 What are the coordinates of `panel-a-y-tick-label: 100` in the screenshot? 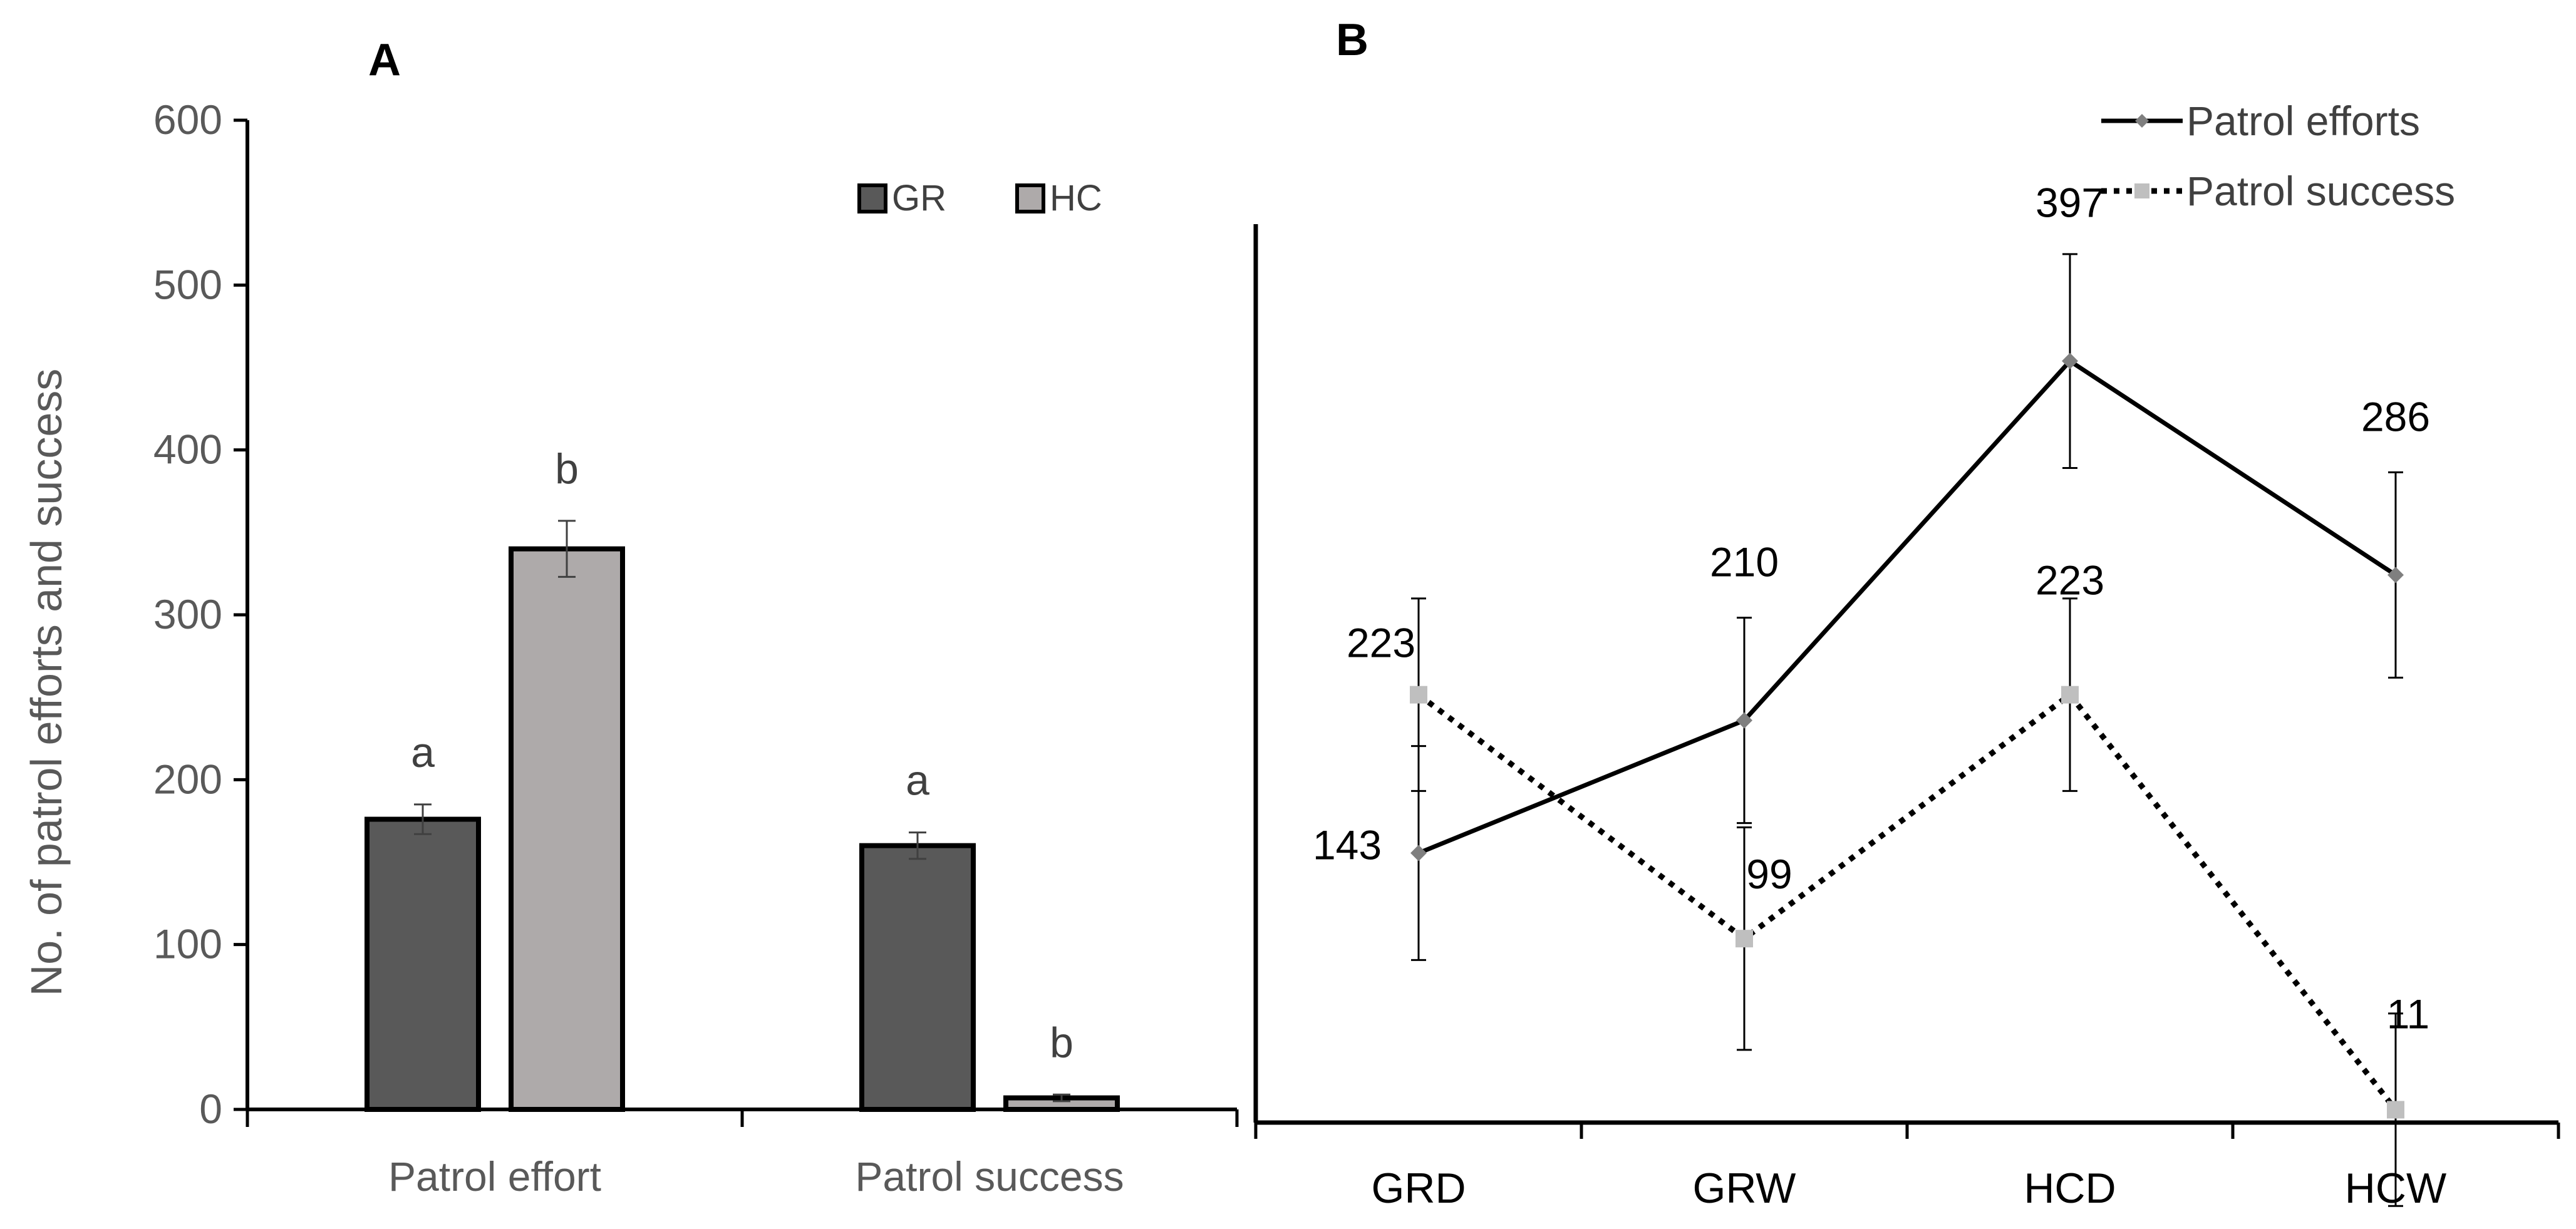 It's located at (187, 944).